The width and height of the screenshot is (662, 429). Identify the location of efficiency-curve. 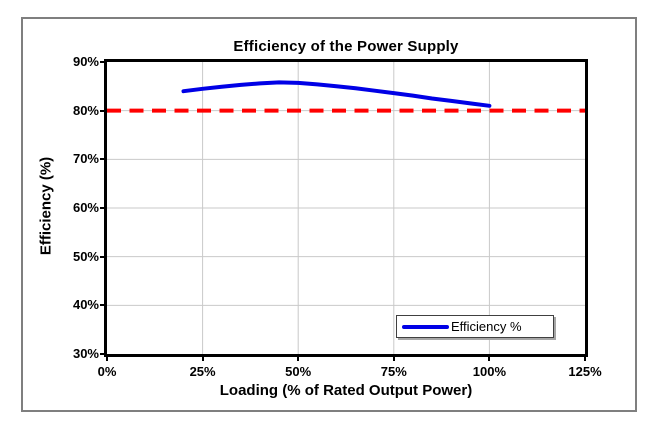
(336, 94).